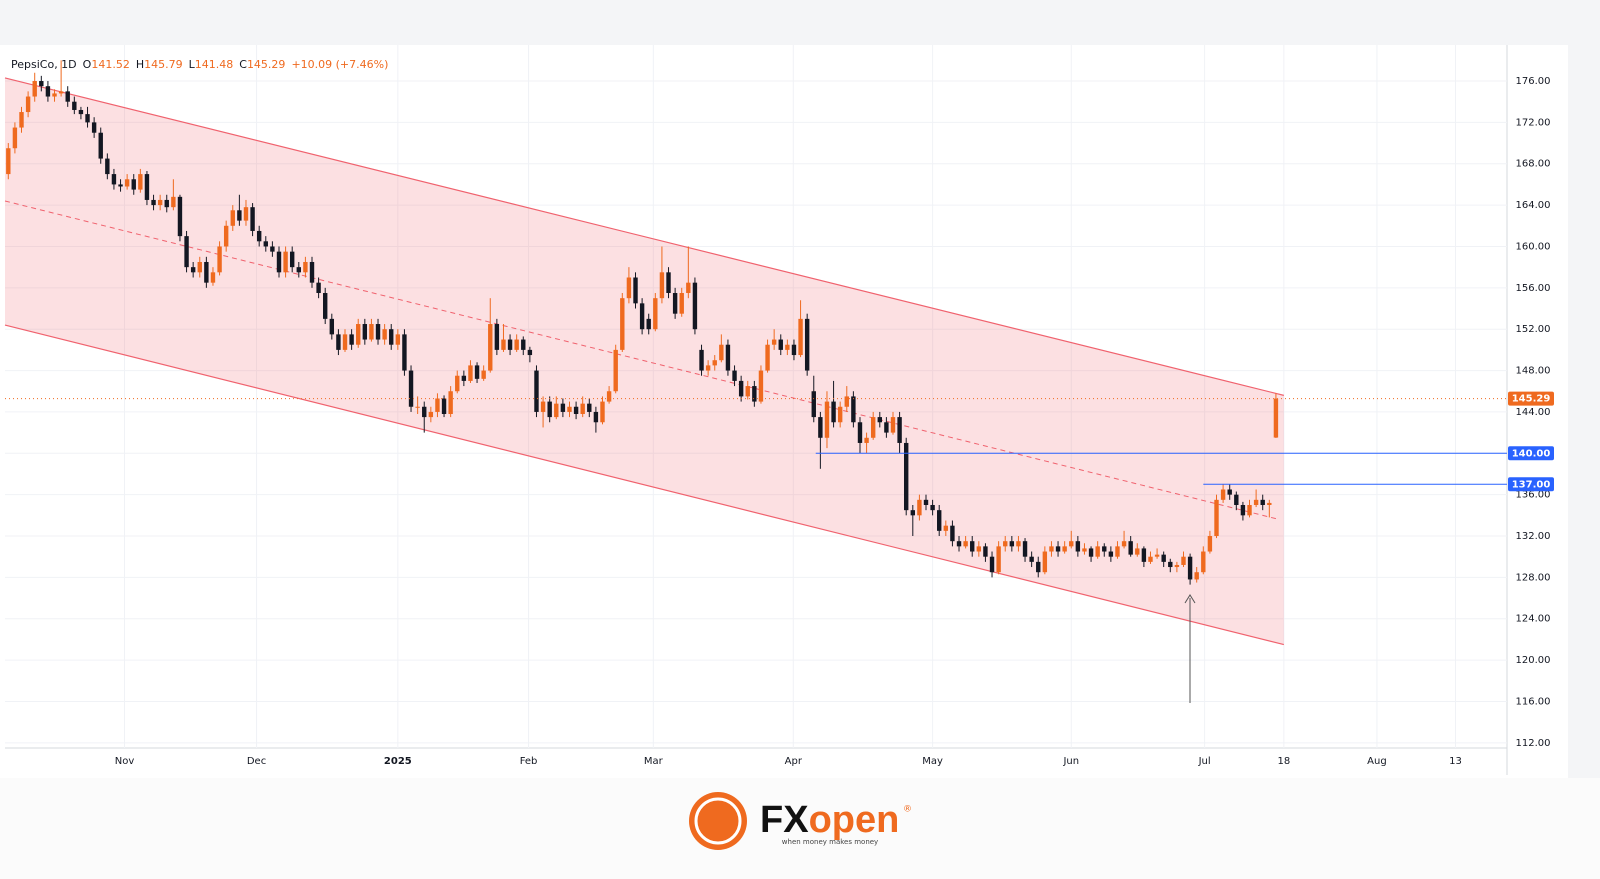 This screenshot has height=879, width=1600. What do you see at coordinates (1533, 122) in the screenshot?
I see `y-tick-label: 172.00` at bounding box center [1533, 122].